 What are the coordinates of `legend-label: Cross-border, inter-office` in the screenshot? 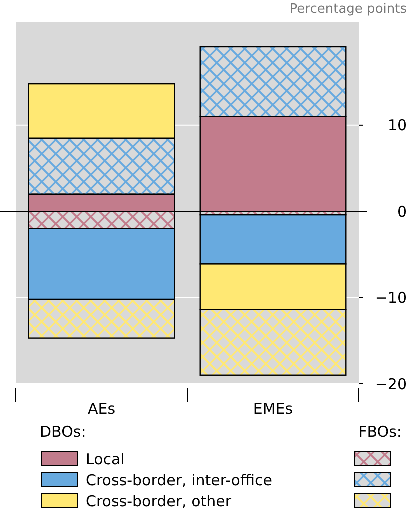 It's located at (179, 480).